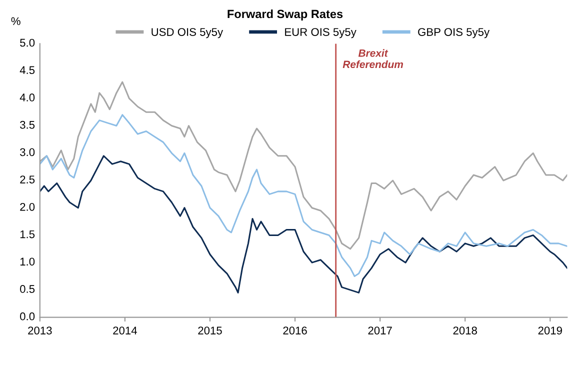 The width and height of the screenshot is (570, 380). Describe the element at coordinates (125, 330) in the screenshot. I see `x-tick-label: 2014` at that location.